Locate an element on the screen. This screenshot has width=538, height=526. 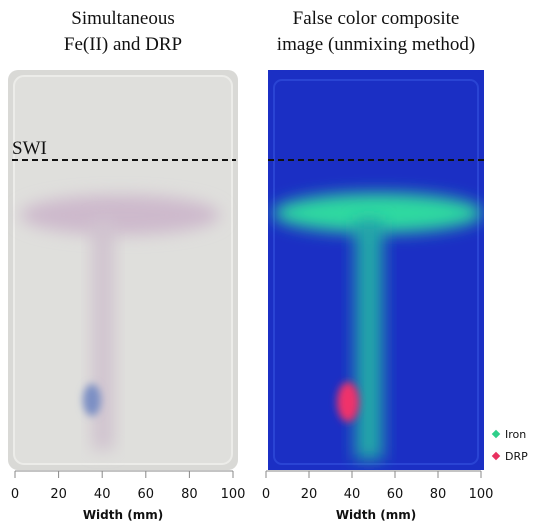
panel-title: image (unmixing method) is located at coordinates (376, 44).